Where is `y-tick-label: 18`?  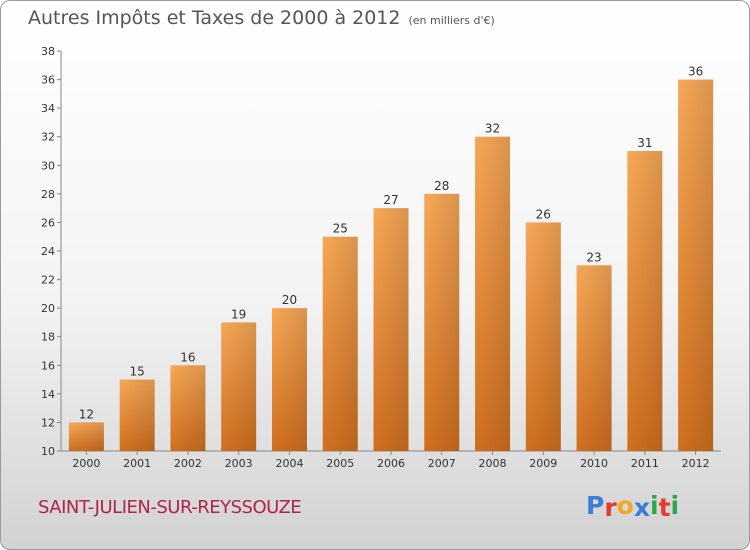
y-tick-label: 18 is located at coordinates (48, 337).